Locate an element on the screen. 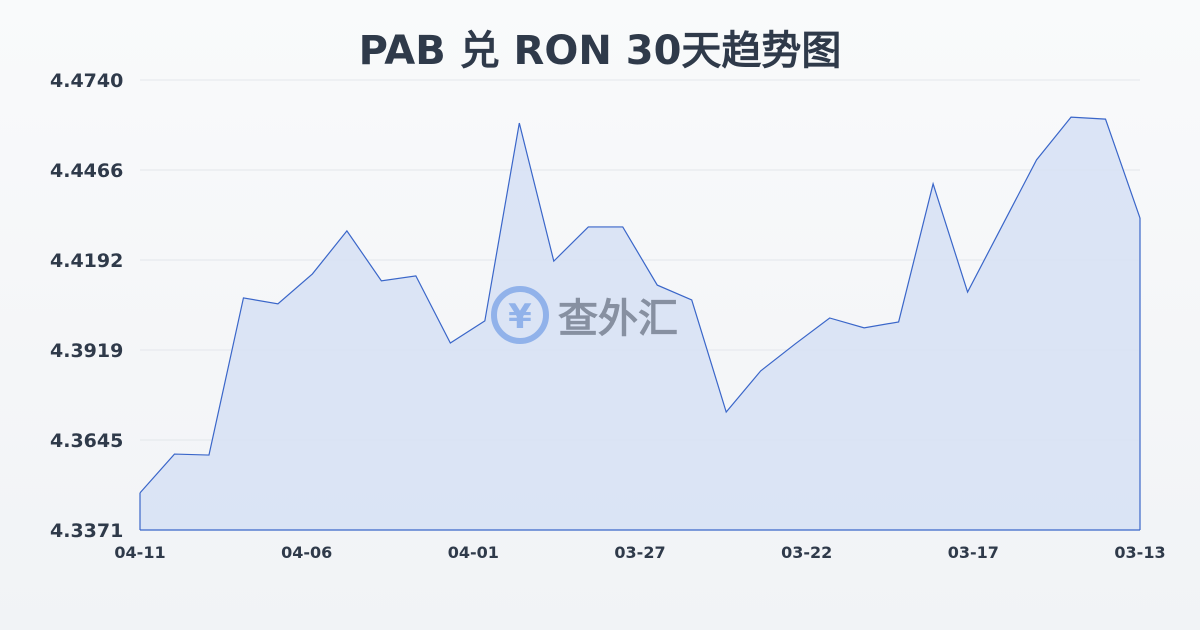 This screenshot has width=1200, height=630. watermark-logo-icon: ¥ is located at coordinates (520, 315).